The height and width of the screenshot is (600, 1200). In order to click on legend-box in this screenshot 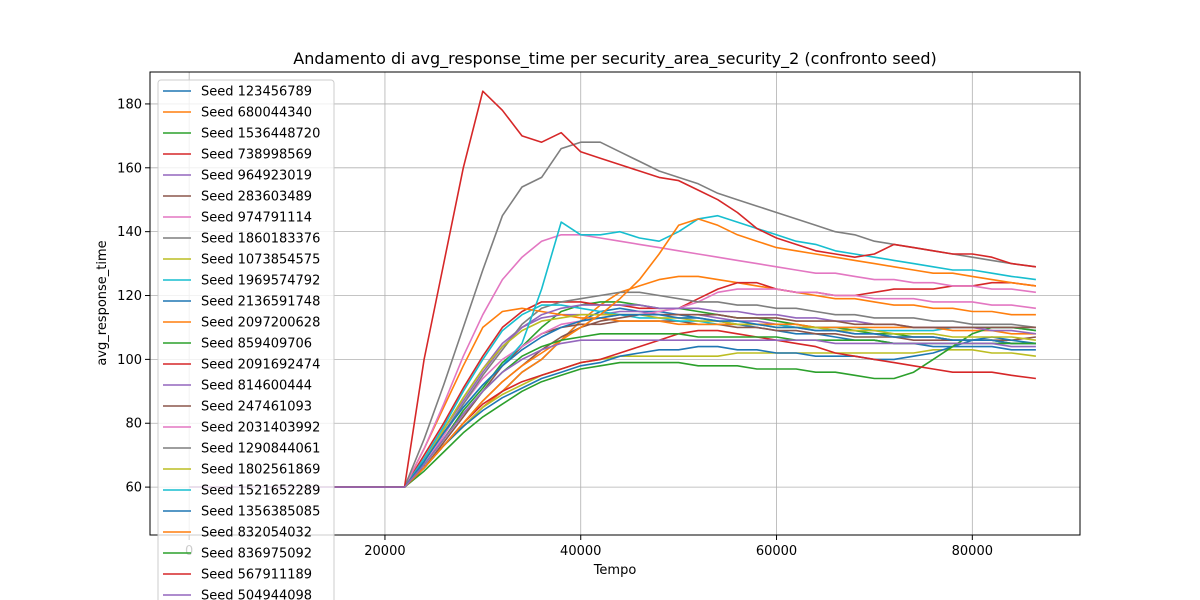, I will do `click(246, 339)`.